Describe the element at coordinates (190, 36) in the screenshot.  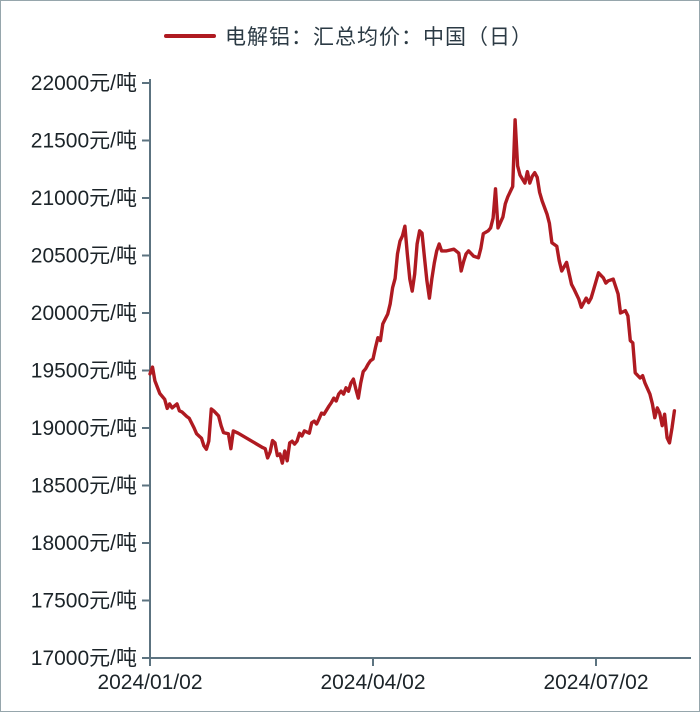
I see `legend-line-marker` at that location.